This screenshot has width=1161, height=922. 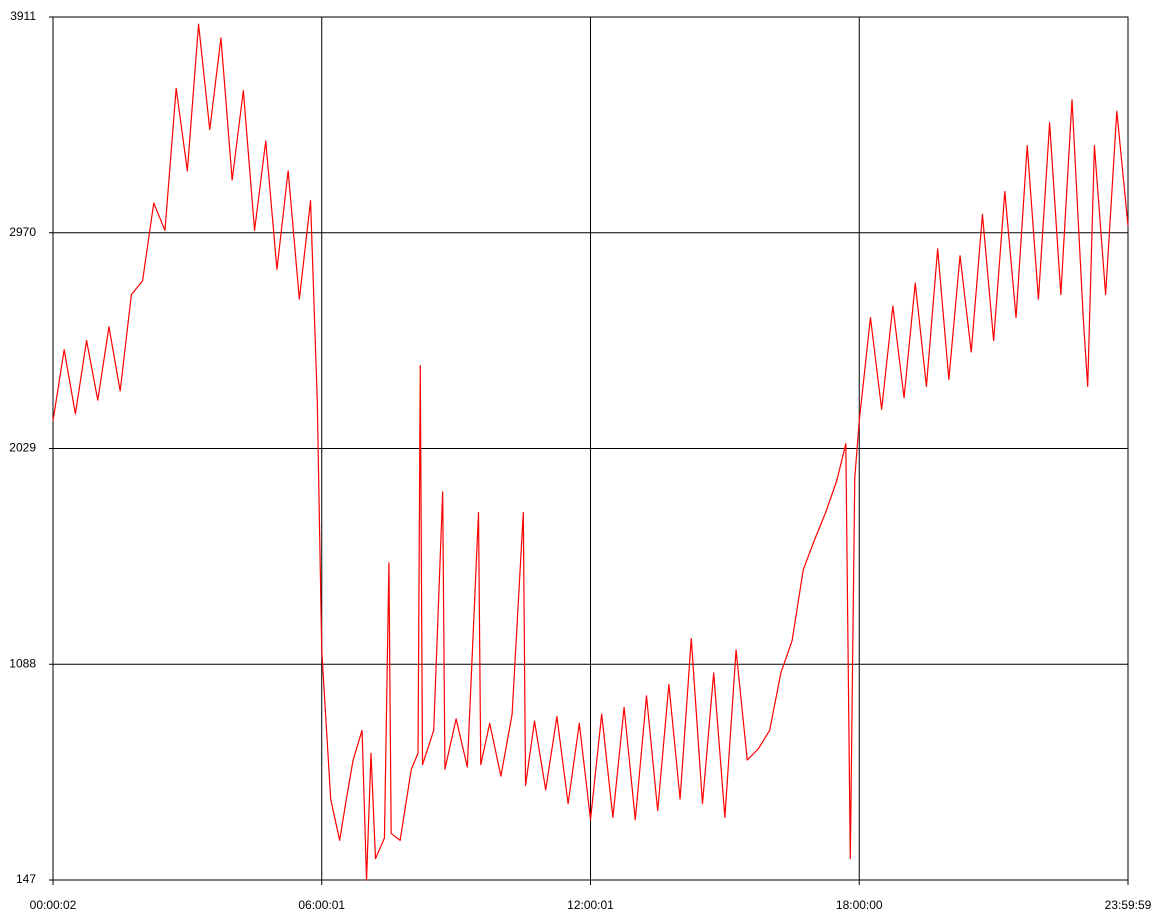 What do you see at coordinates (23, 16) in the screenshot?
I see `y-tick-label: 3911` at bounding box center [23, 16].